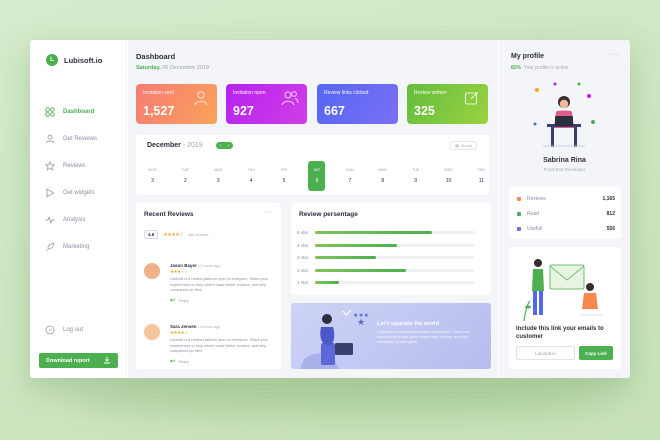  Describe the element at coordinates (610, 214) in the screenshot. I see `profile-stat-value: 812` at that location.